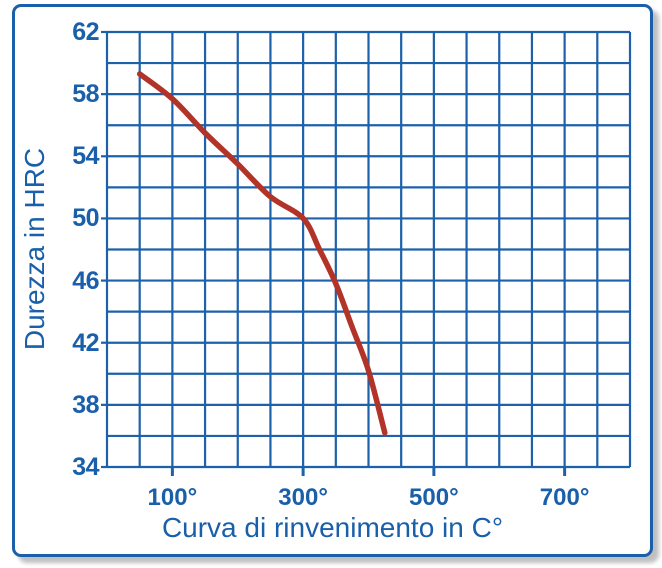 The image size is (662, 568). I want to click on y-tick-label: 34, so click(85, 466).